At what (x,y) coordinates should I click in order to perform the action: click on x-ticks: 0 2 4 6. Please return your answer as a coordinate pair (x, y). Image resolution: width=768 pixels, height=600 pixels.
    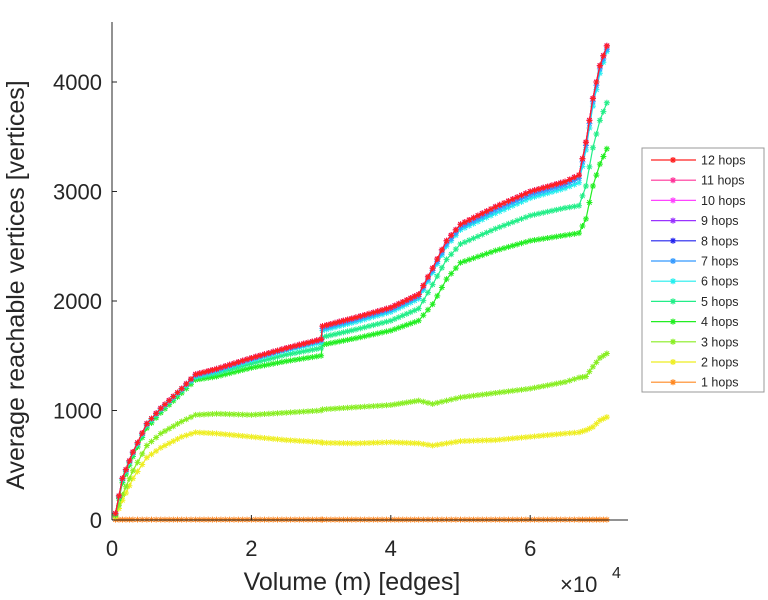
    Looking at the image, I should click on (321, 538).